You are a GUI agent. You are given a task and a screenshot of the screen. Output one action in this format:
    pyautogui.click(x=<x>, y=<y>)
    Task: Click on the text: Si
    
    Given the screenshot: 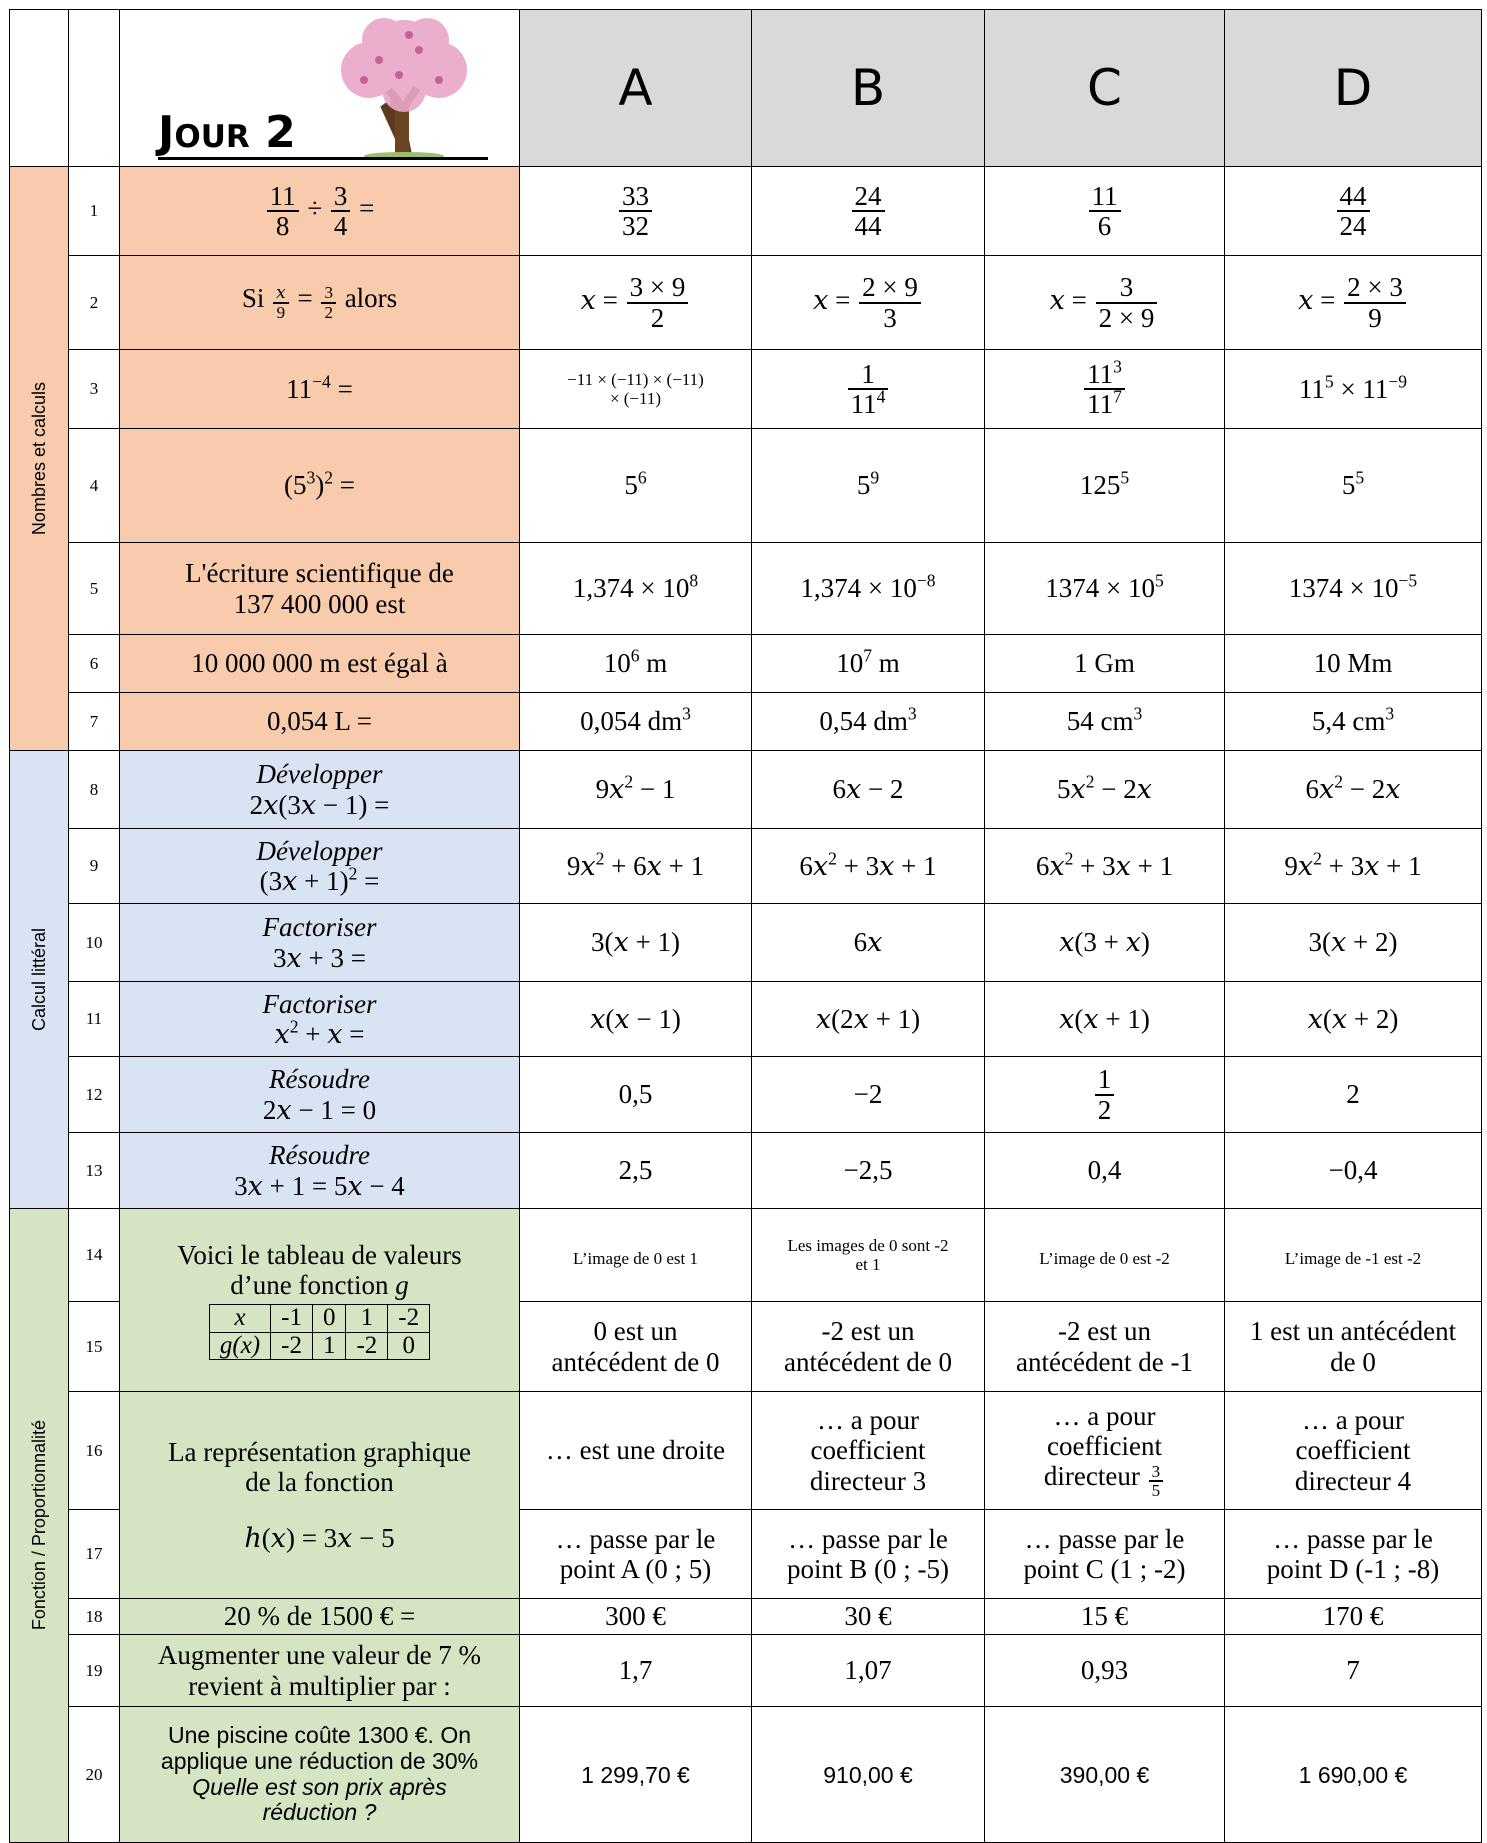 What is the action you would take?
    pyautogui.click(x=256, y=298)
    